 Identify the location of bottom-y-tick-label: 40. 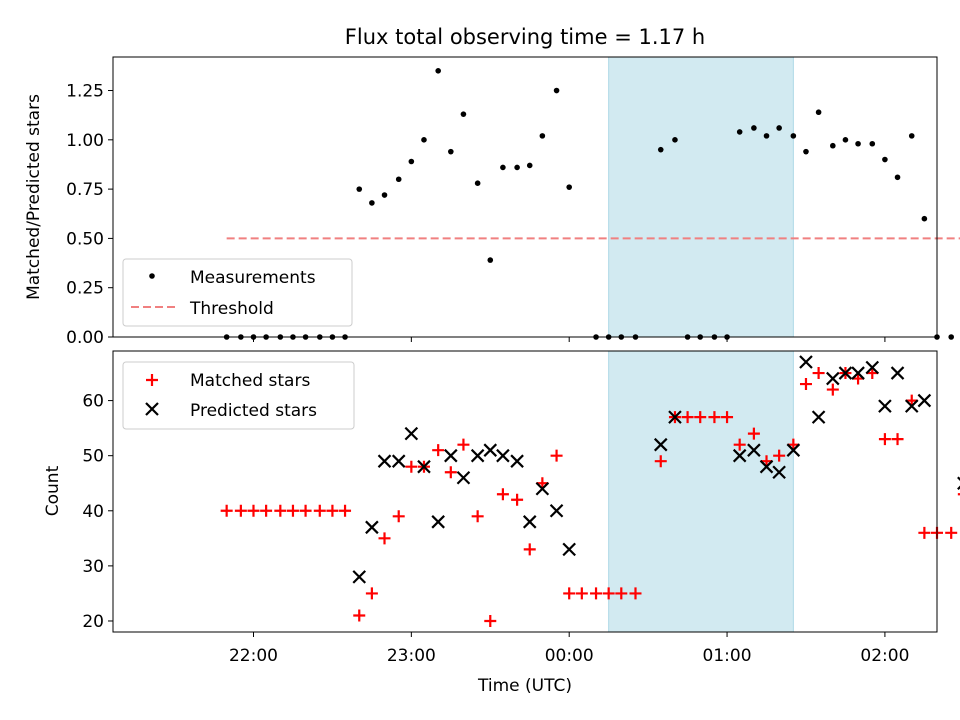
(93, 512).